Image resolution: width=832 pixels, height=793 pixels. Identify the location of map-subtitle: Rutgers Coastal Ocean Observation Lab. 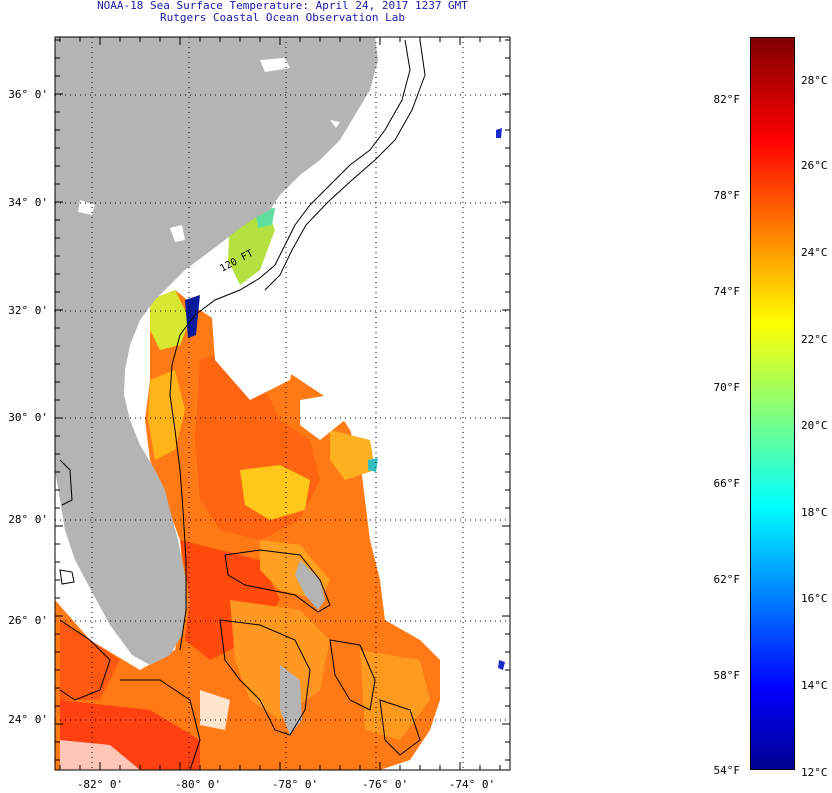
(282, 17).